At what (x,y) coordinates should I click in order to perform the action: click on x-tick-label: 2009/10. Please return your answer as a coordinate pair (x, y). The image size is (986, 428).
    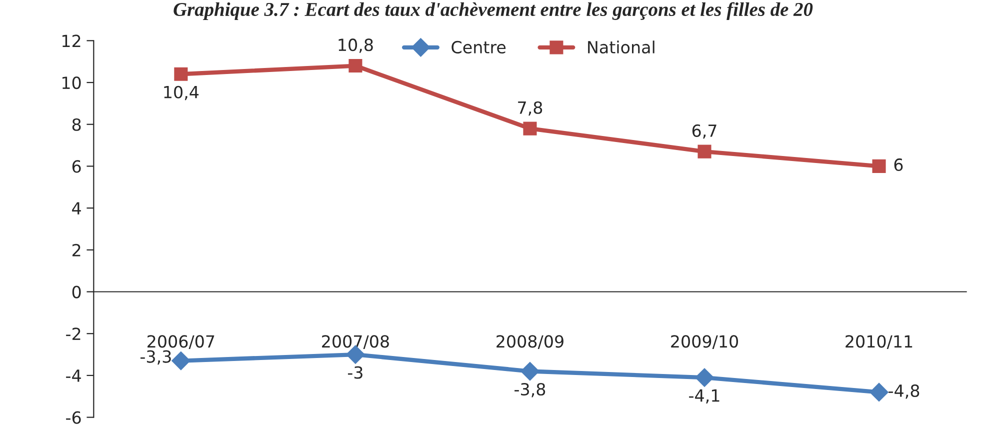
    Looking at the image, I should click on (704, 342).